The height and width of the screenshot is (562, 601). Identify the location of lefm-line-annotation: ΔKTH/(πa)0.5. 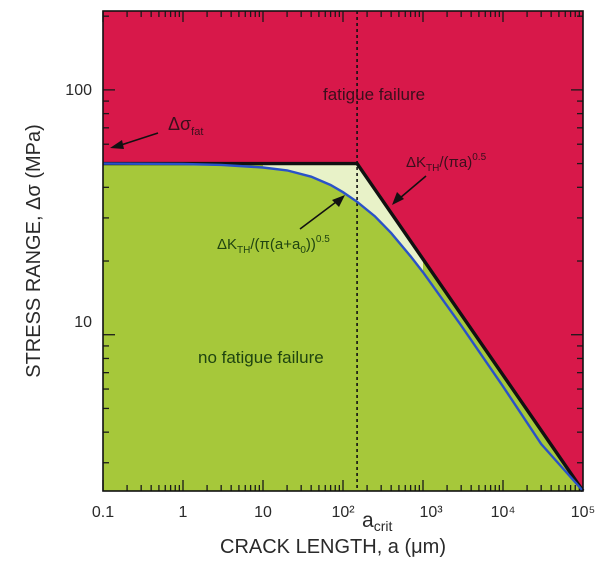
(439, 178).